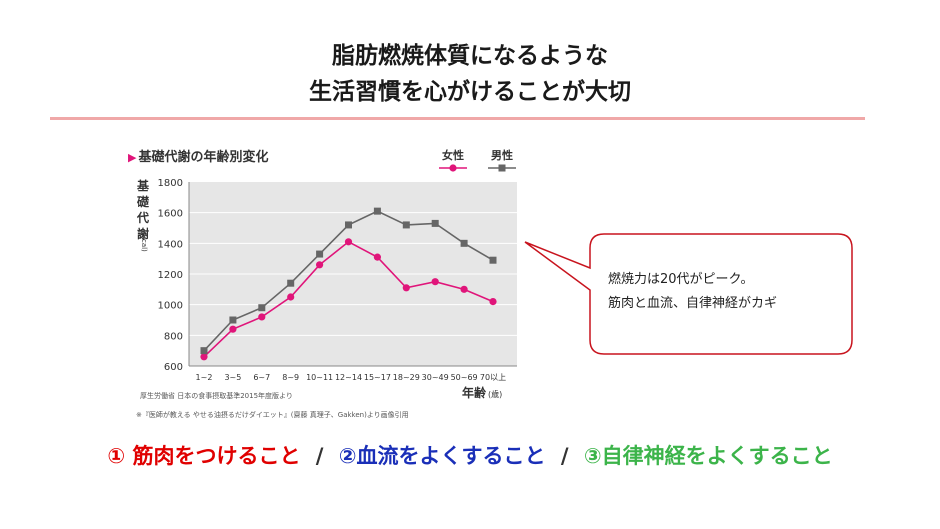 This screenshot has width=940, height=529. Describe the element at coordinates (144, 242) in the screenshot. I see `y-axis-unit: (kcal)` at that location.